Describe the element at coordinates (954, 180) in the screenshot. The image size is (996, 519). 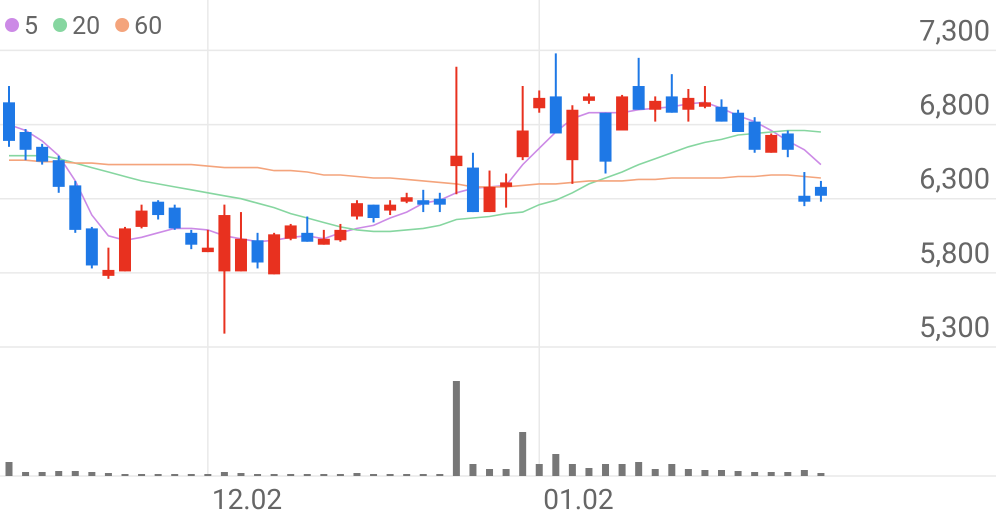
I see `y-tick-label: 6,300` at that location.